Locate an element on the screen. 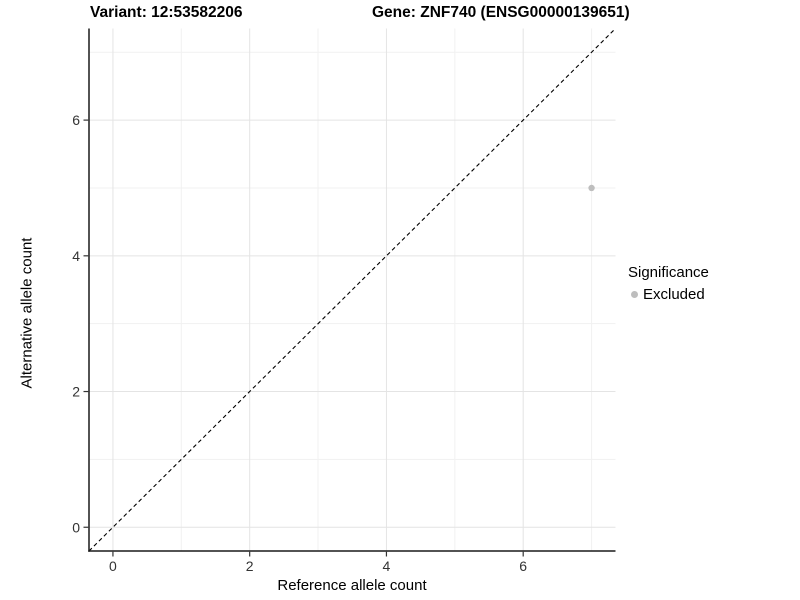  x-tick-label: 4 is located at coordinates (387, 566).